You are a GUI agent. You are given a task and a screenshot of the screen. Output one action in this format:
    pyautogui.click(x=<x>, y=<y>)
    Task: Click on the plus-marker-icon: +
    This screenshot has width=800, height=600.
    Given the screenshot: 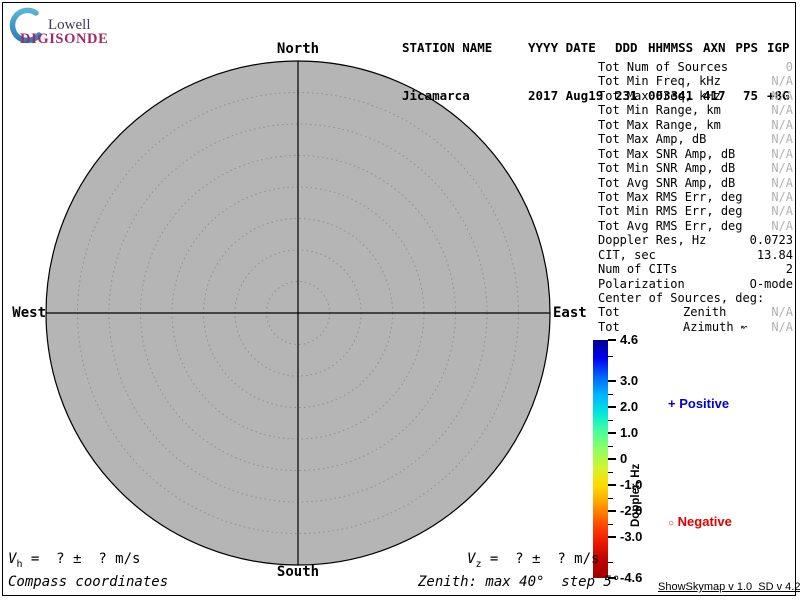 What is the action you would take?
    pyautogui.click(x=672, y=403)
    